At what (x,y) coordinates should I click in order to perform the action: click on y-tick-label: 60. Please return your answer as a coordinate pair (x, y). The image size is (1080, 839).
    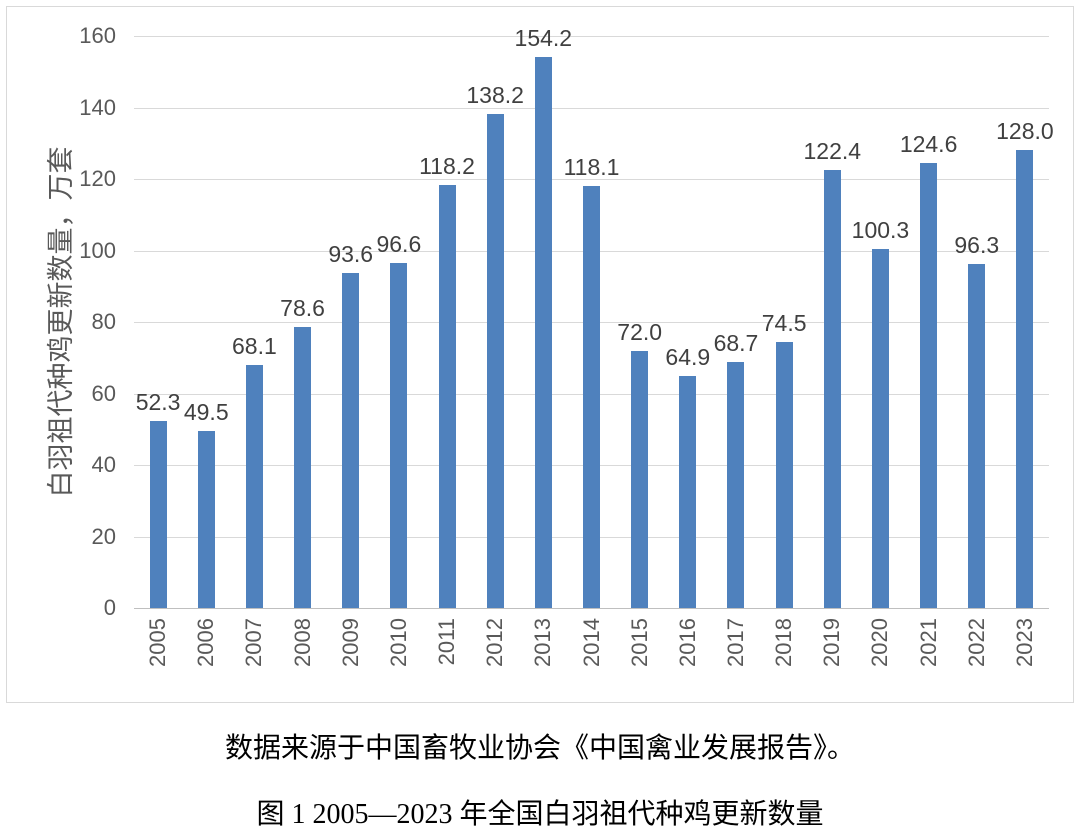
    Looking at the image, I should click on (103, 393).